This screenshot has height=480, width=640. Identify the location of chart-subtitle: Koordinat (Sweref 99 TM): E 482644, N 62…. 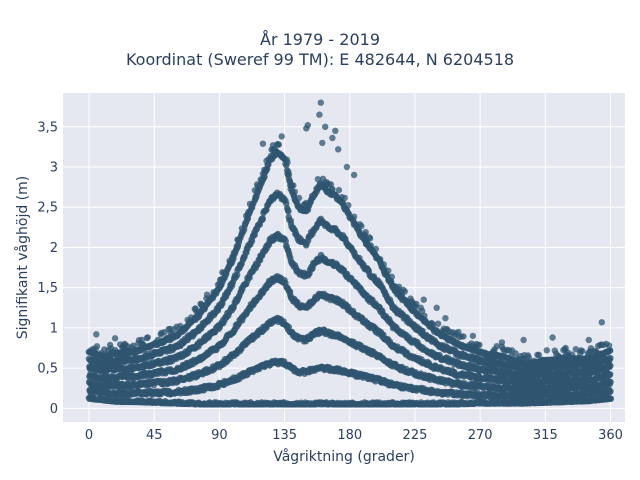
(320, 59).